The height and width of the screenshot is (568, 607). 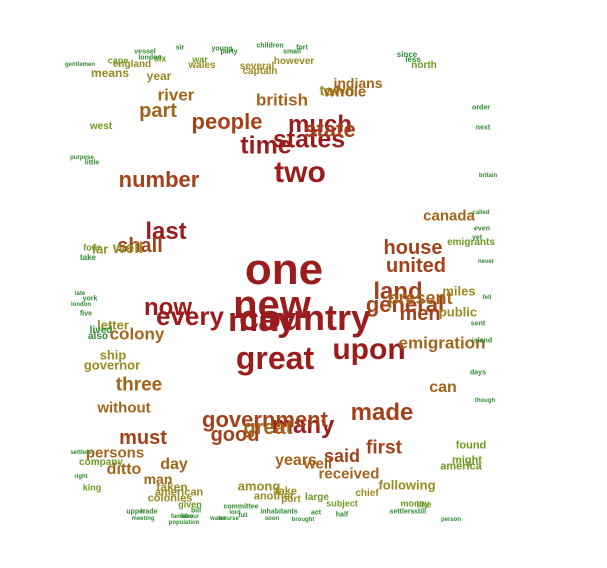 What do you see at coordinates (257, 66) in the screenshot?
I see `cloud-word: several` at bounding box center [257, 66].